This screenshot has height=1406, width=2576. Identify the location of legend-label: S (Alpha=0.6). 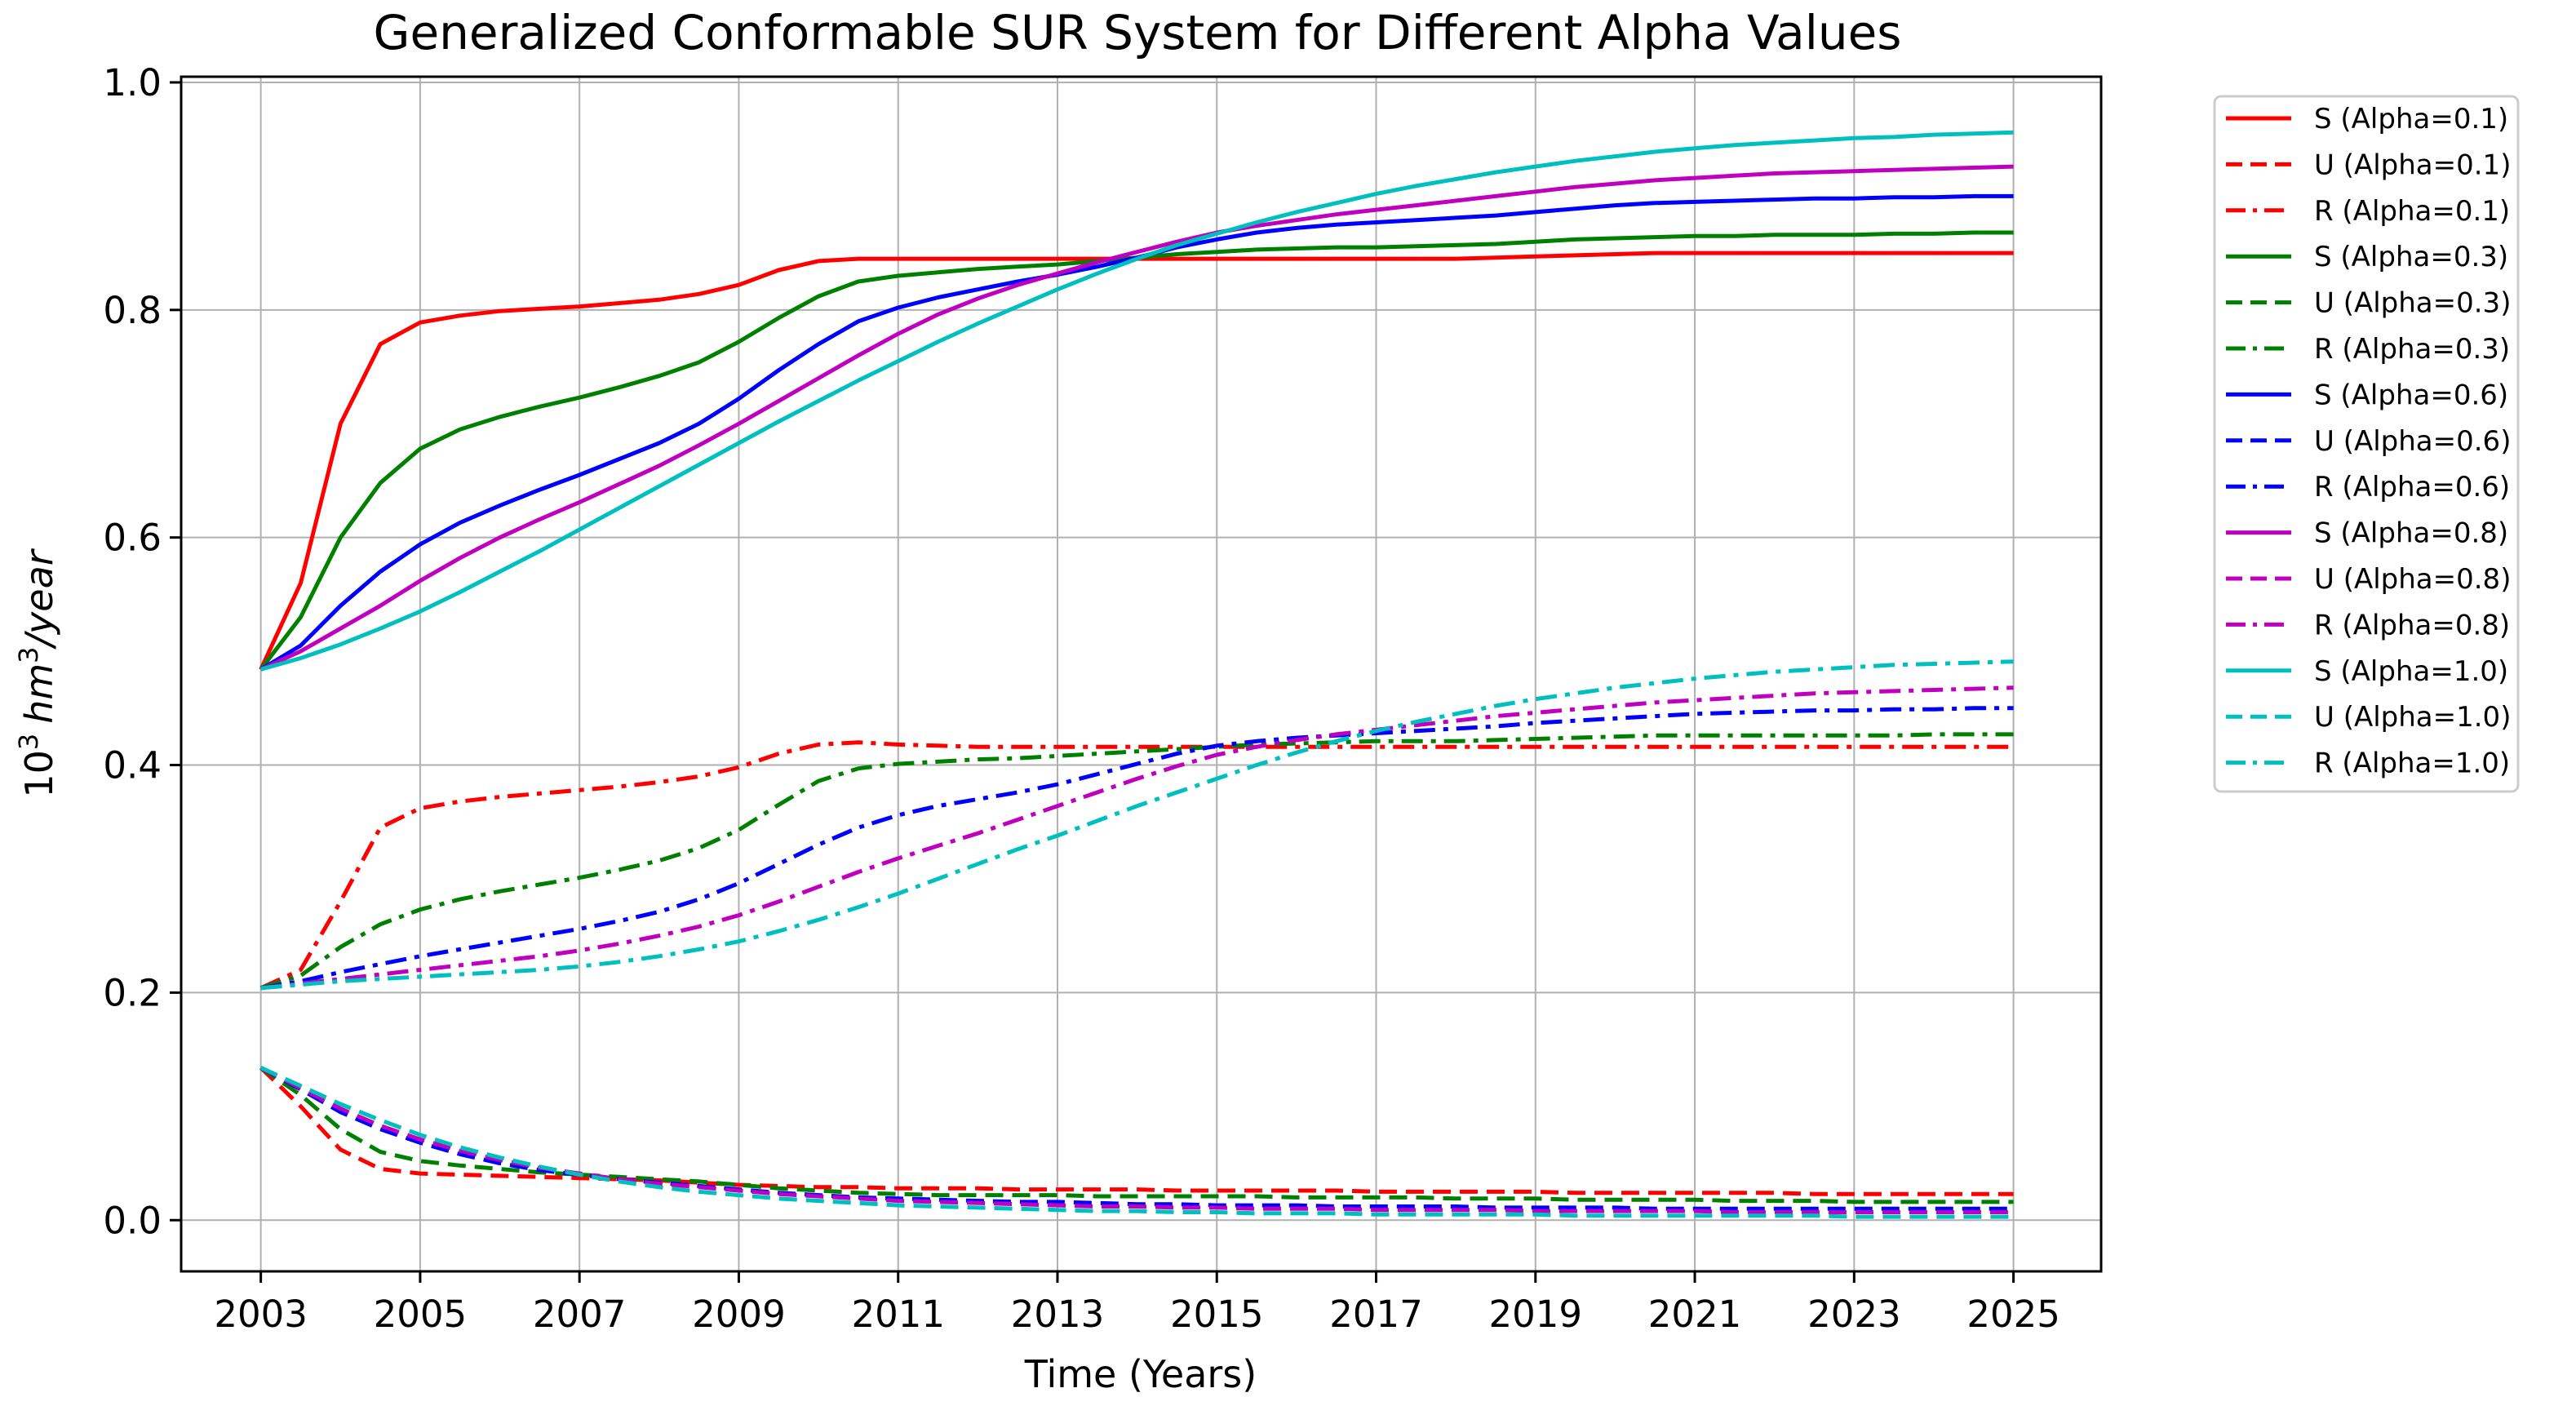
(2411, 395).